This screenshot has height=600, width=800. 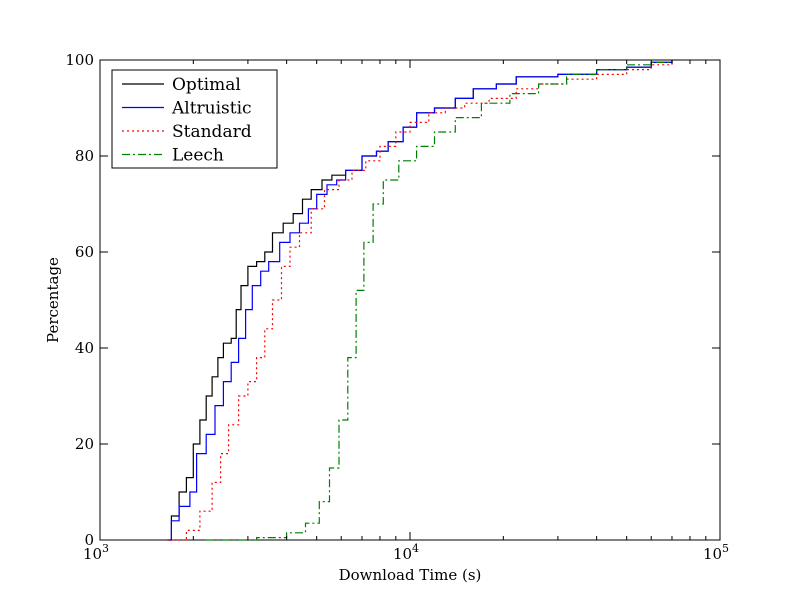 I want to click on x-tick-label-exponent: 5, so click(x=725, y=548).